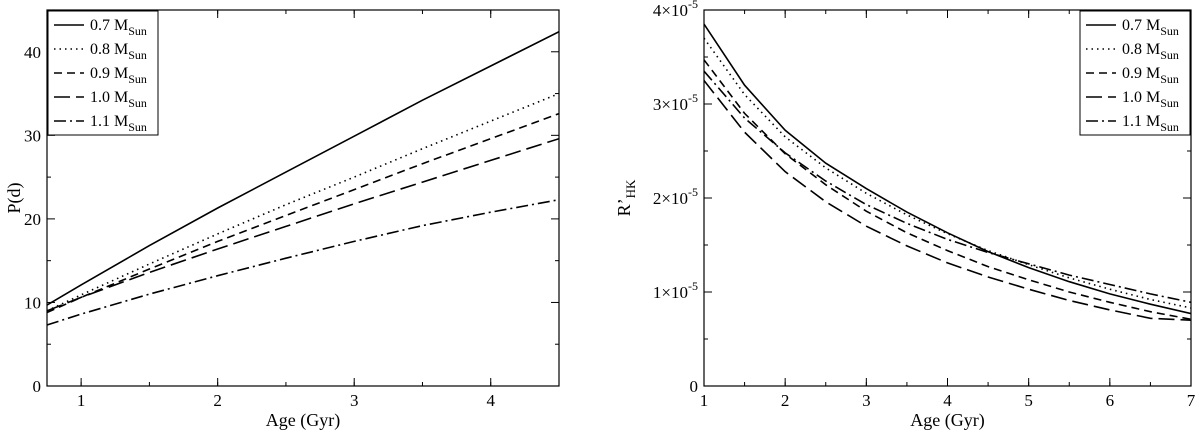 The image size is (1200, 431). I want to click on y-axis-label: R’HK, so click(626, 197).